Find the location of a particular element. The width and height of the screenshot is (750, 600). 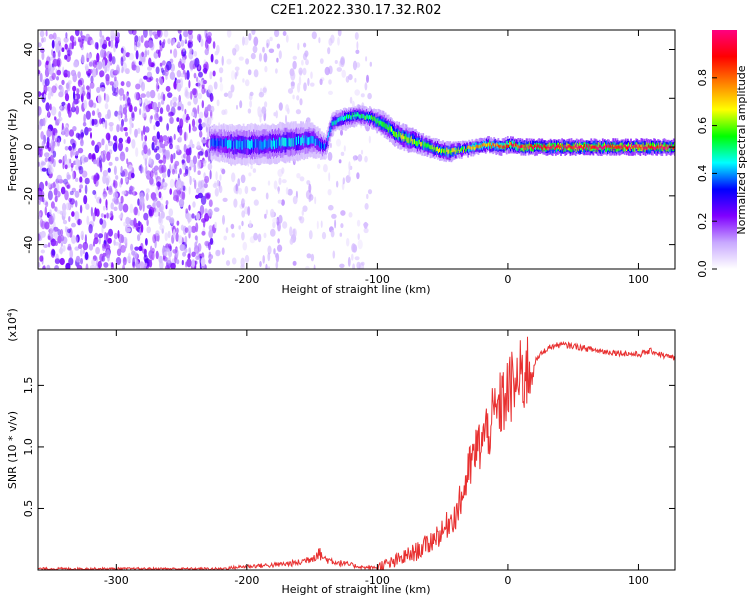

spectrogram-y-label: Frequency (Hz) is located at coordinates (12, 150).